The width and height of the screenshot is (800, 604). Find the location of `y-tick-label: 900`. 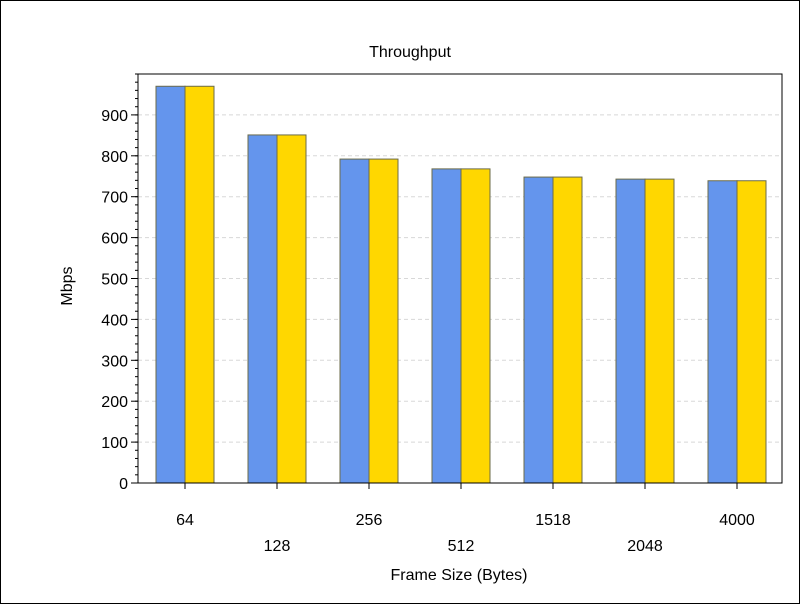

y-tick-label: 900 is located at coordinates (114, 116).